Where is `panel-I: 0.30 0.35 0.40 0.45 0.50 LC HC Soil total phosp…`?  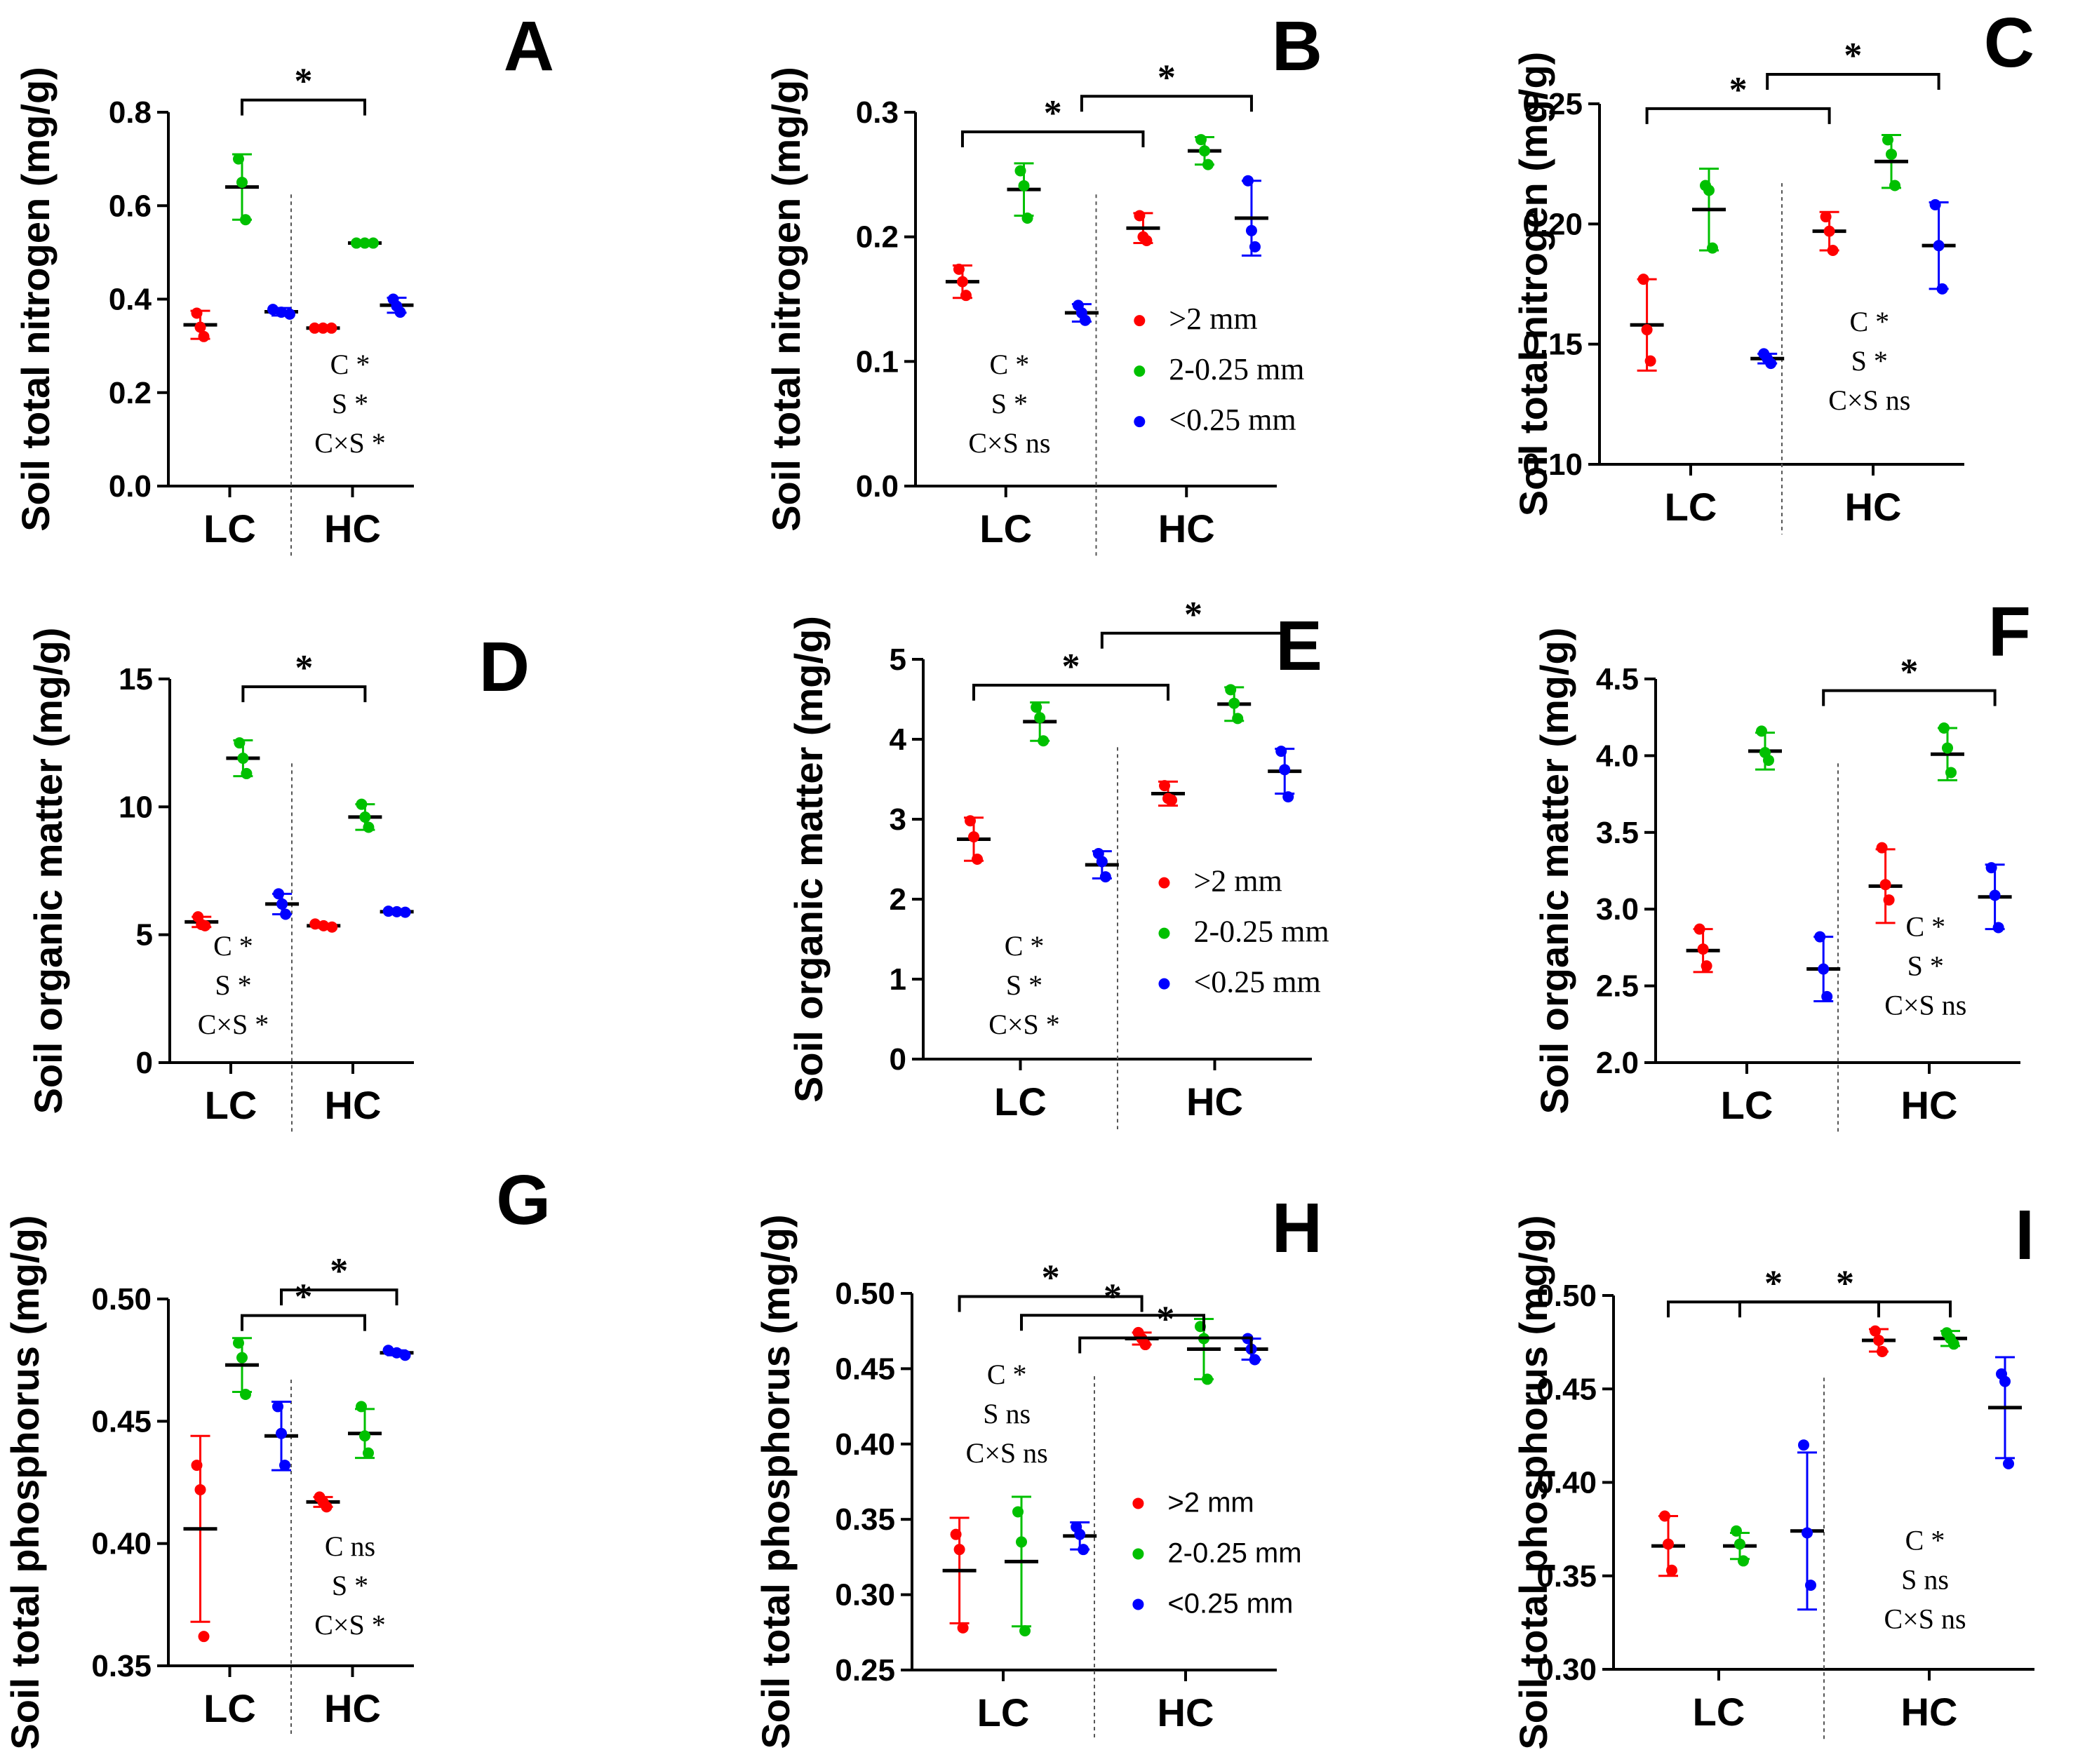 panel-I: 0.30 0.35 0.40 0.45 0.50 LC HC Soil total phosp… is located at coordinates (1772, 1473).